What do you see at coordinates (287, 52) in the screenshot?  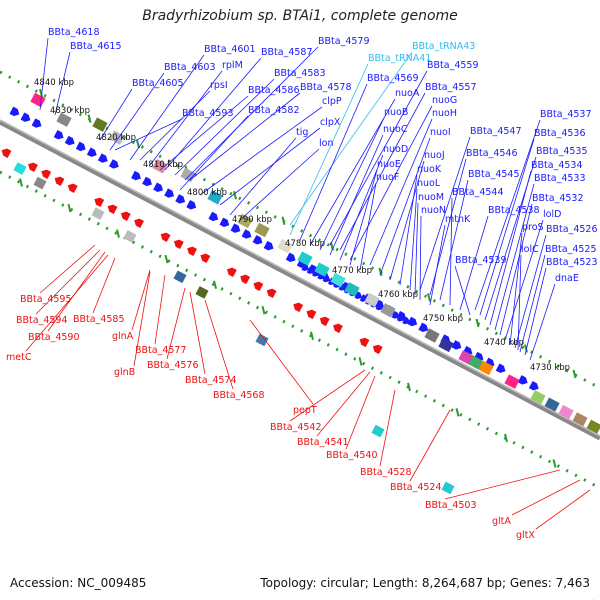 I see `gene-label: BBta_4587` at bounding box center [287, 52].